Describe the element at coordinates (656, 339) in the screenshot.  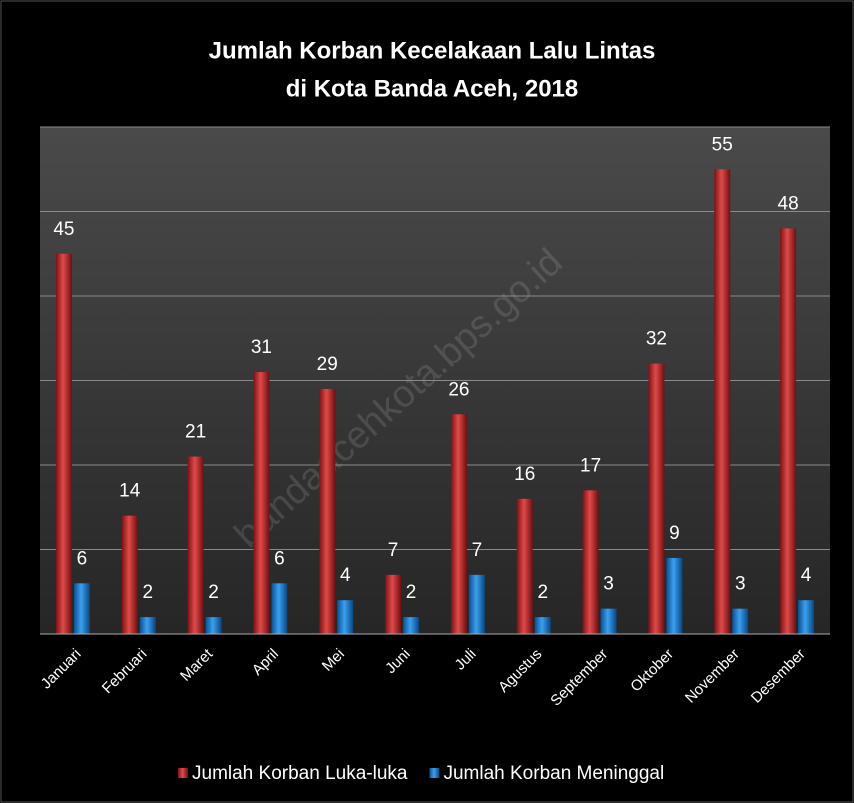
I see `data-label: 32` at that location.